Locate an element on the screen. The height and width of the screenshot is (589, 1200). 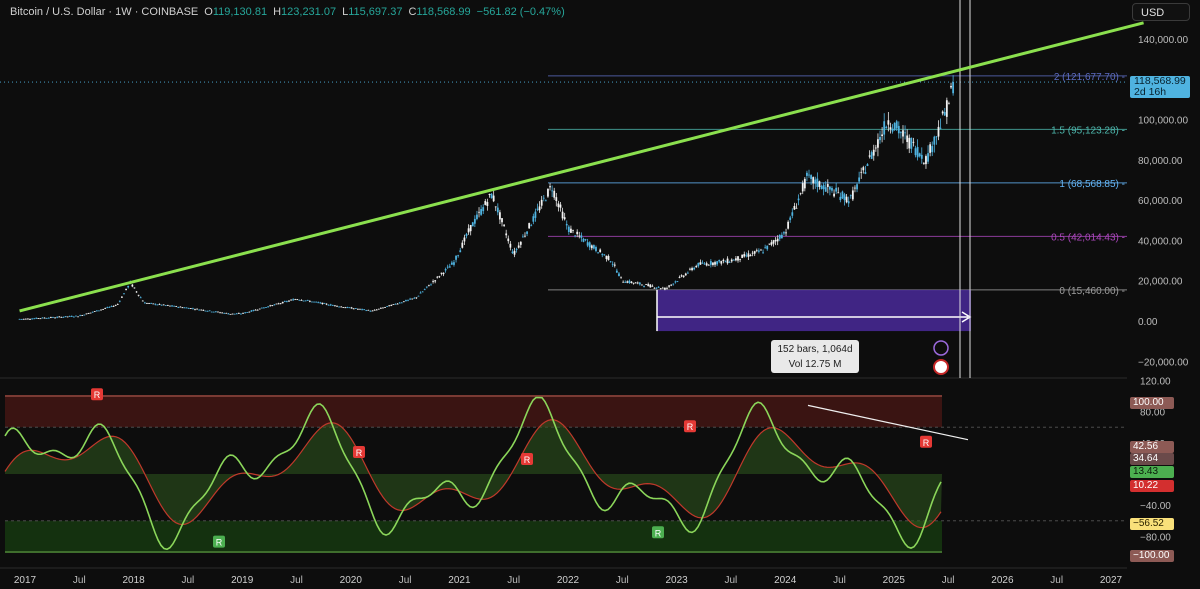
time-axis-label: 2026 is located at coordinates (1002, 580).